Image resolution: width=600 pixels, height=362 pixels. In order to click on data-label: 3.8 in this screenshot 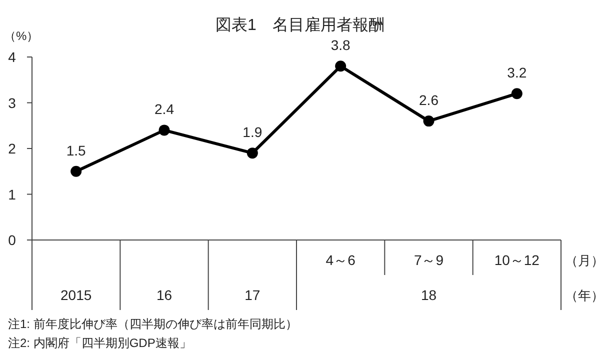, I will do `click(340, 45)`.